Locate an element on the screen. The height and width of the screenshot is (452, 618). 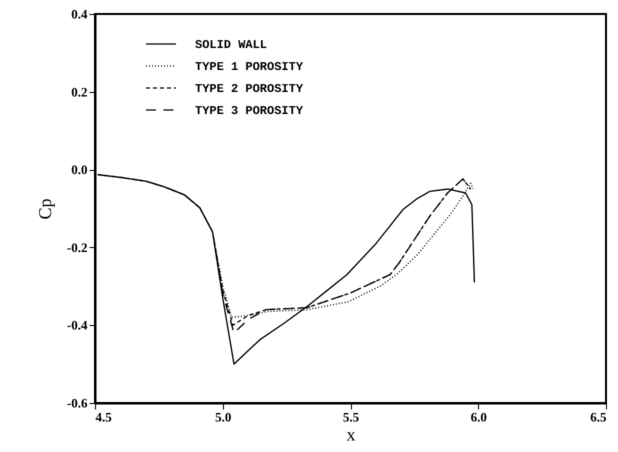
x-tick-label: 4.5 is located at coordinates (104, 417).